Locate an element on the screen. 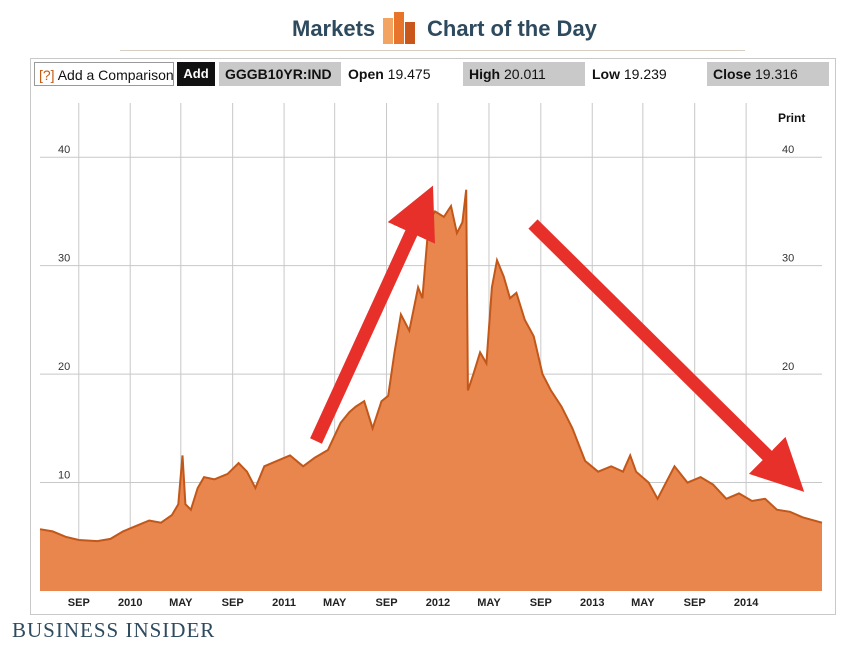  close-price: Close 19.316 is located at coordinates (768, 74).